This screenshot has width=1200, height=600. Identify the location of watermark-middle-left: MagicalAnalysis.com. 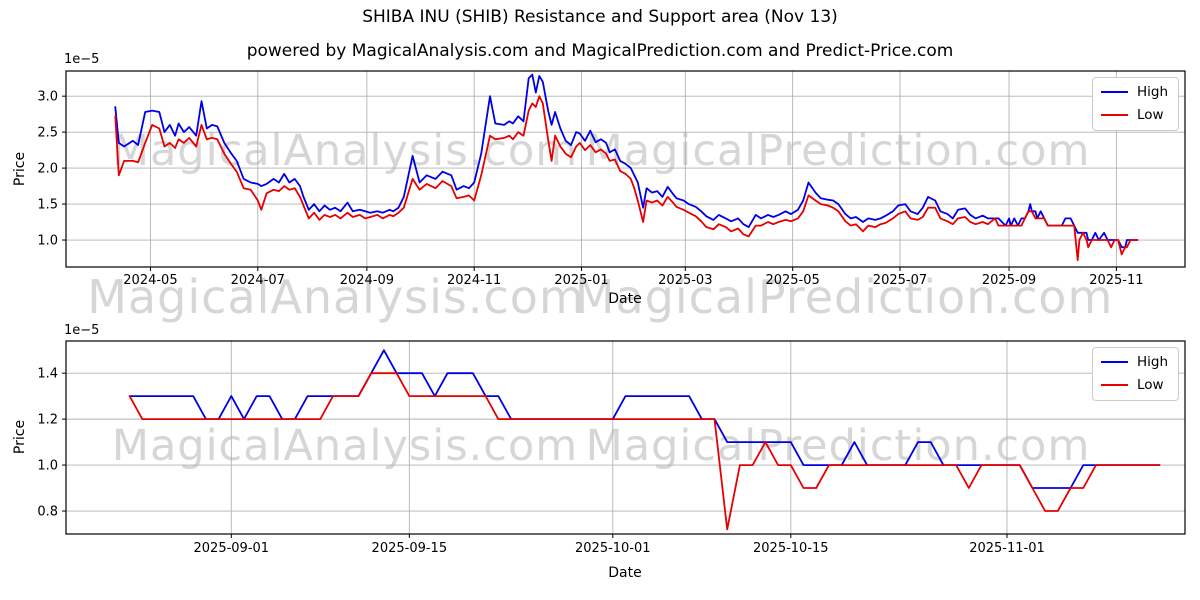
(336, 297).